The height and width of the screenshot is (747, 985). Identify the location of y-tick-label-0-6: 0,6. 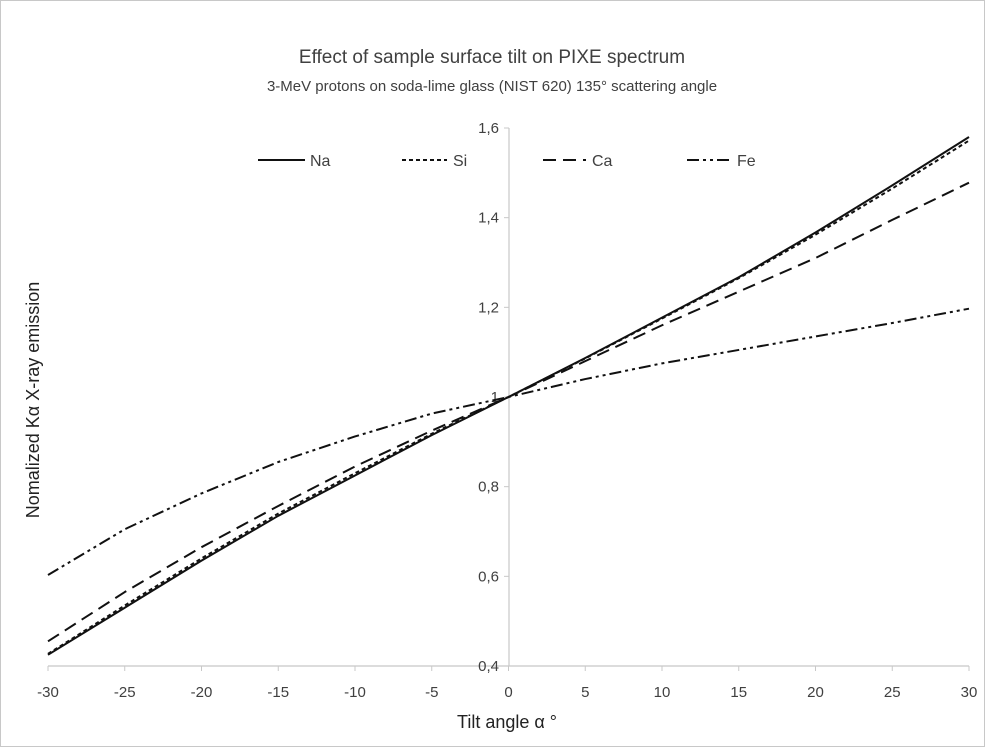
(488, 576).